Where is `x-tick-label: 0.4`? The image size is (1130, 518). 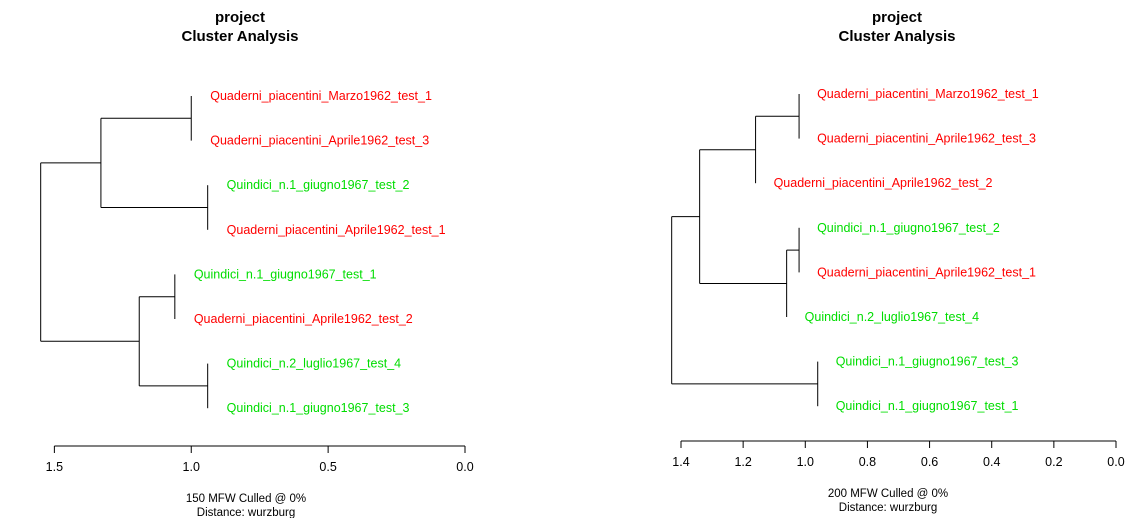 x-tick-label: 0.4 is located at coordinates (991, 462).